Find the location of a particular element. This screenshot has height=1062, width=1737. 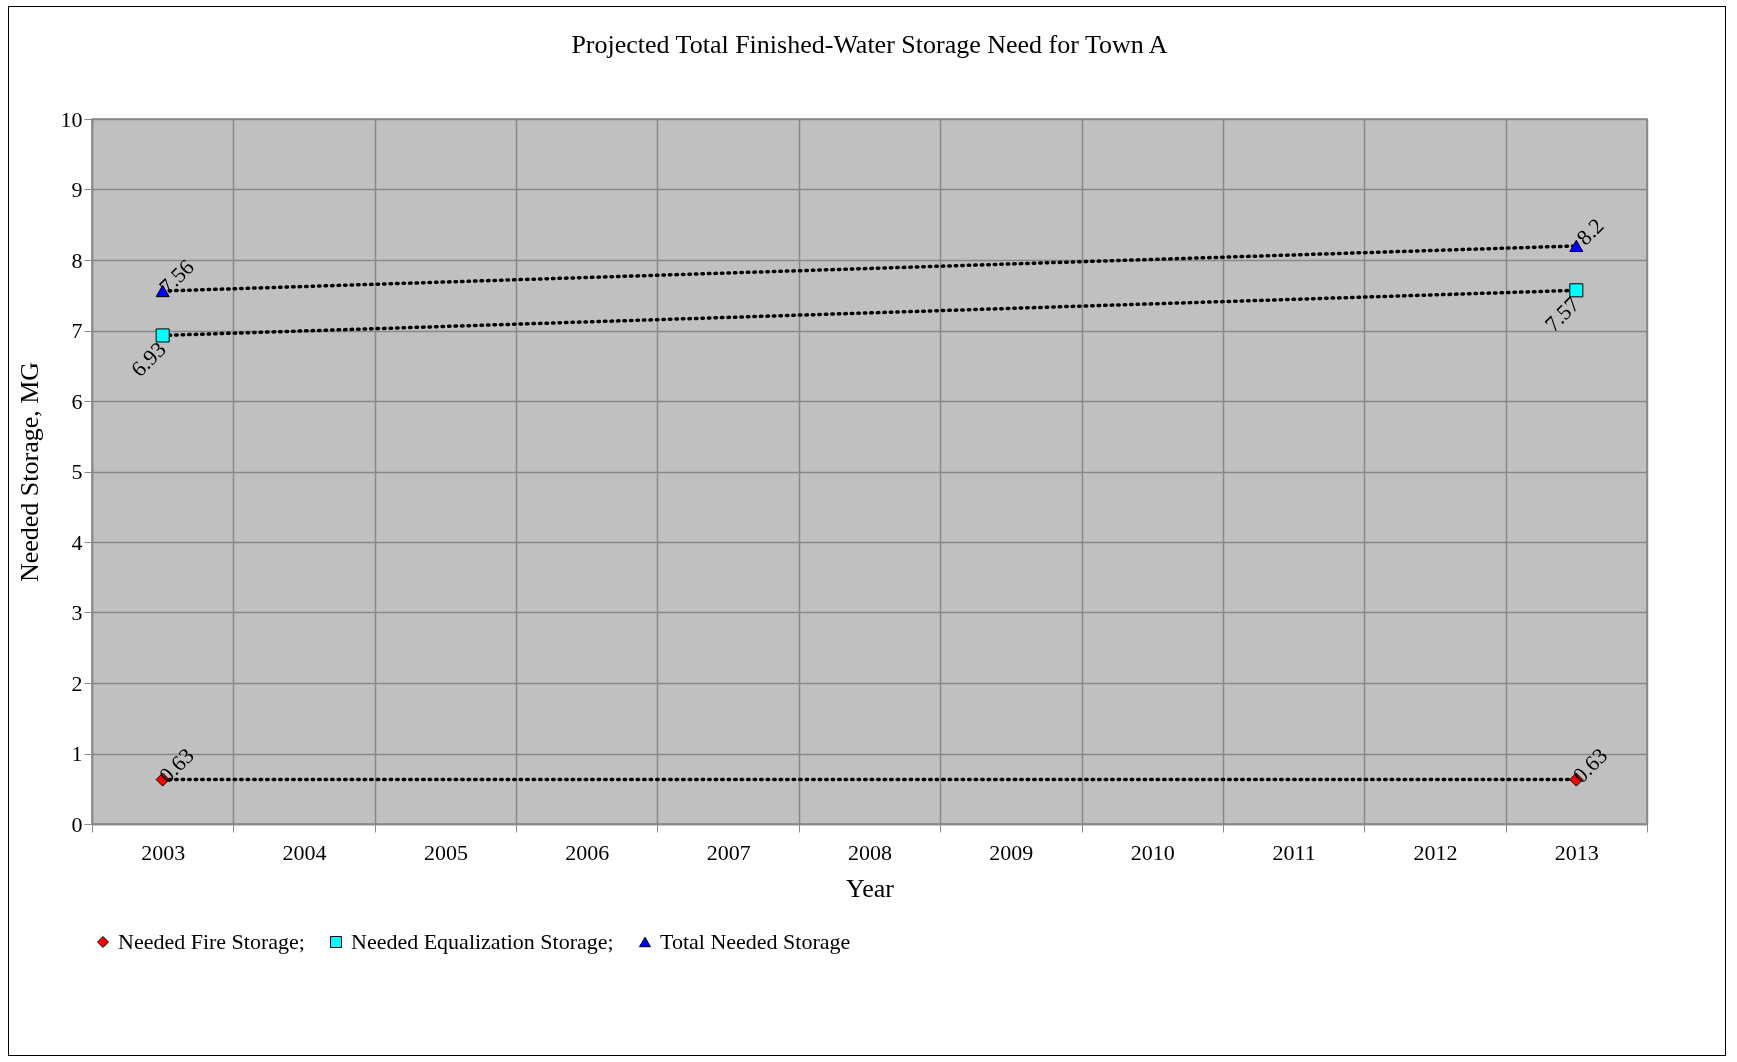

x-tick-label: 2008 is located at coordinates (870, 852).